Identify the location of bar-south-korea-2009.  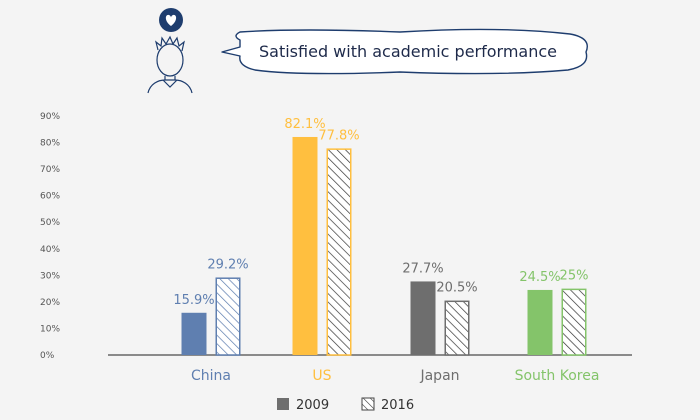
(540, 322).